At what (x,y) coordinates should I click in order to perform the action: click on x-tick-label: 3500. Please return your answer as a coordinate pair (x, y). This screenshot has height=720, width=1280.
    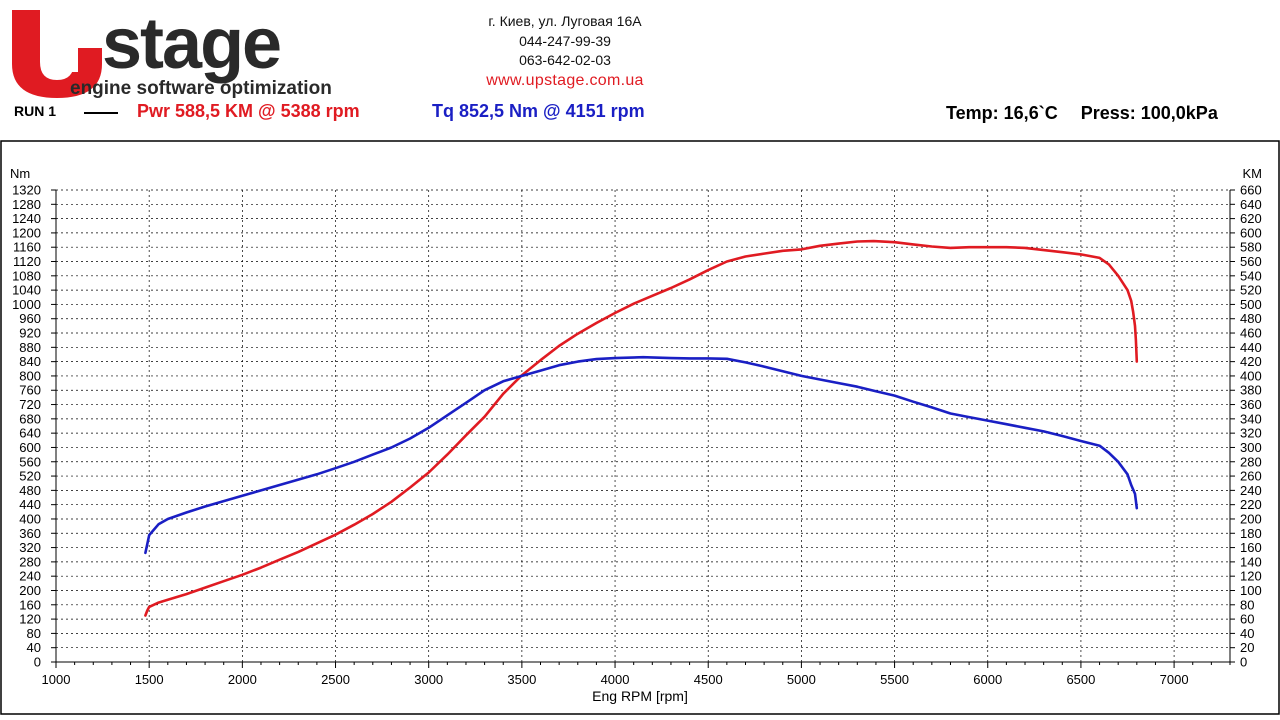
    Looking at the image, I should click on (521, 679).